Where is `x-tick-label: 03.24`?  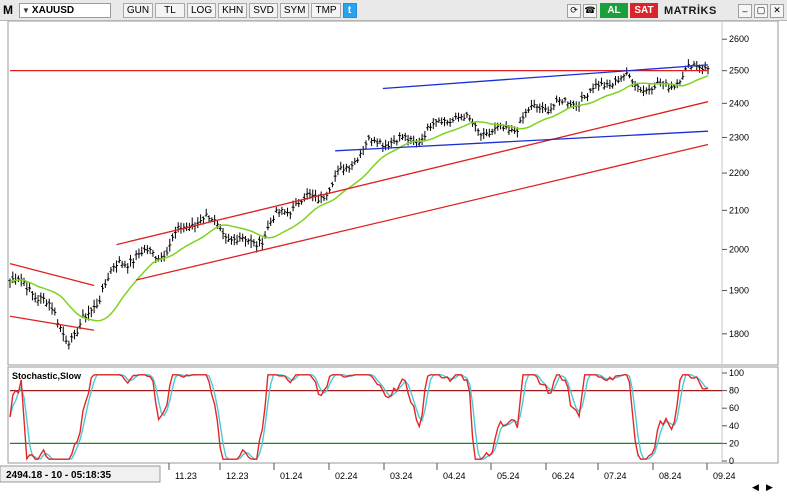
x-tick-label: 03.24 is located at coordinates (401, 476).